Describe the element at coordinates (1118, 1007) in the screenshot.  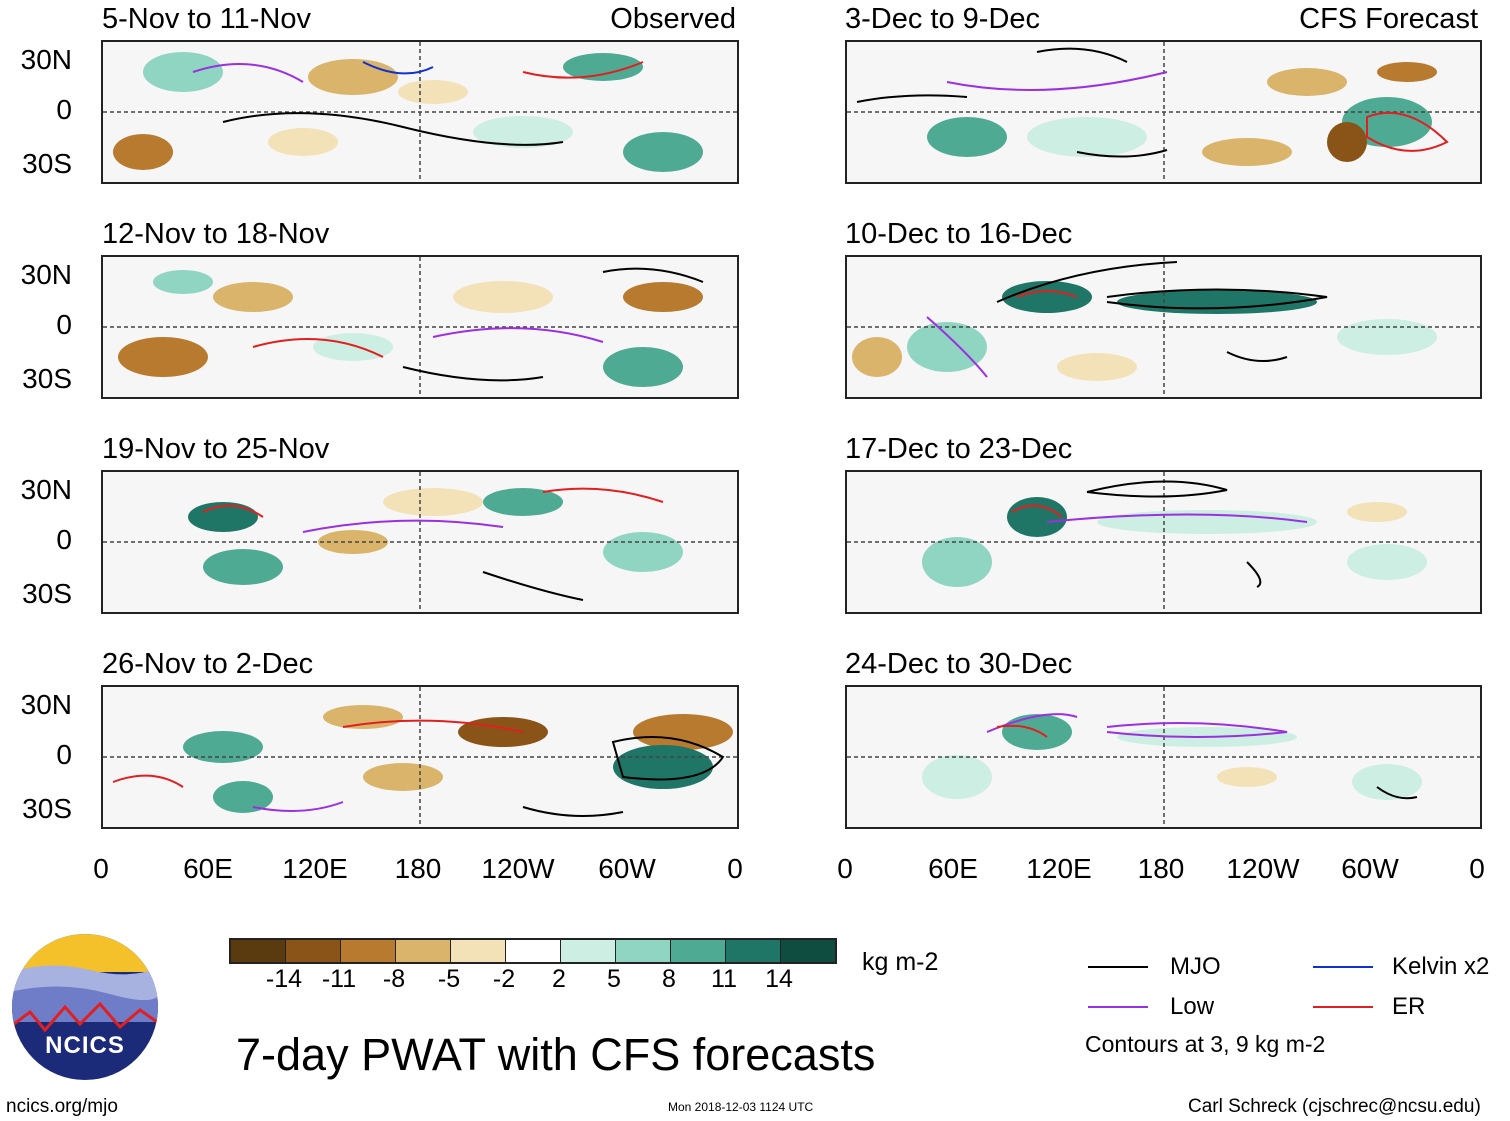
I see `legend-line-low` at that location.